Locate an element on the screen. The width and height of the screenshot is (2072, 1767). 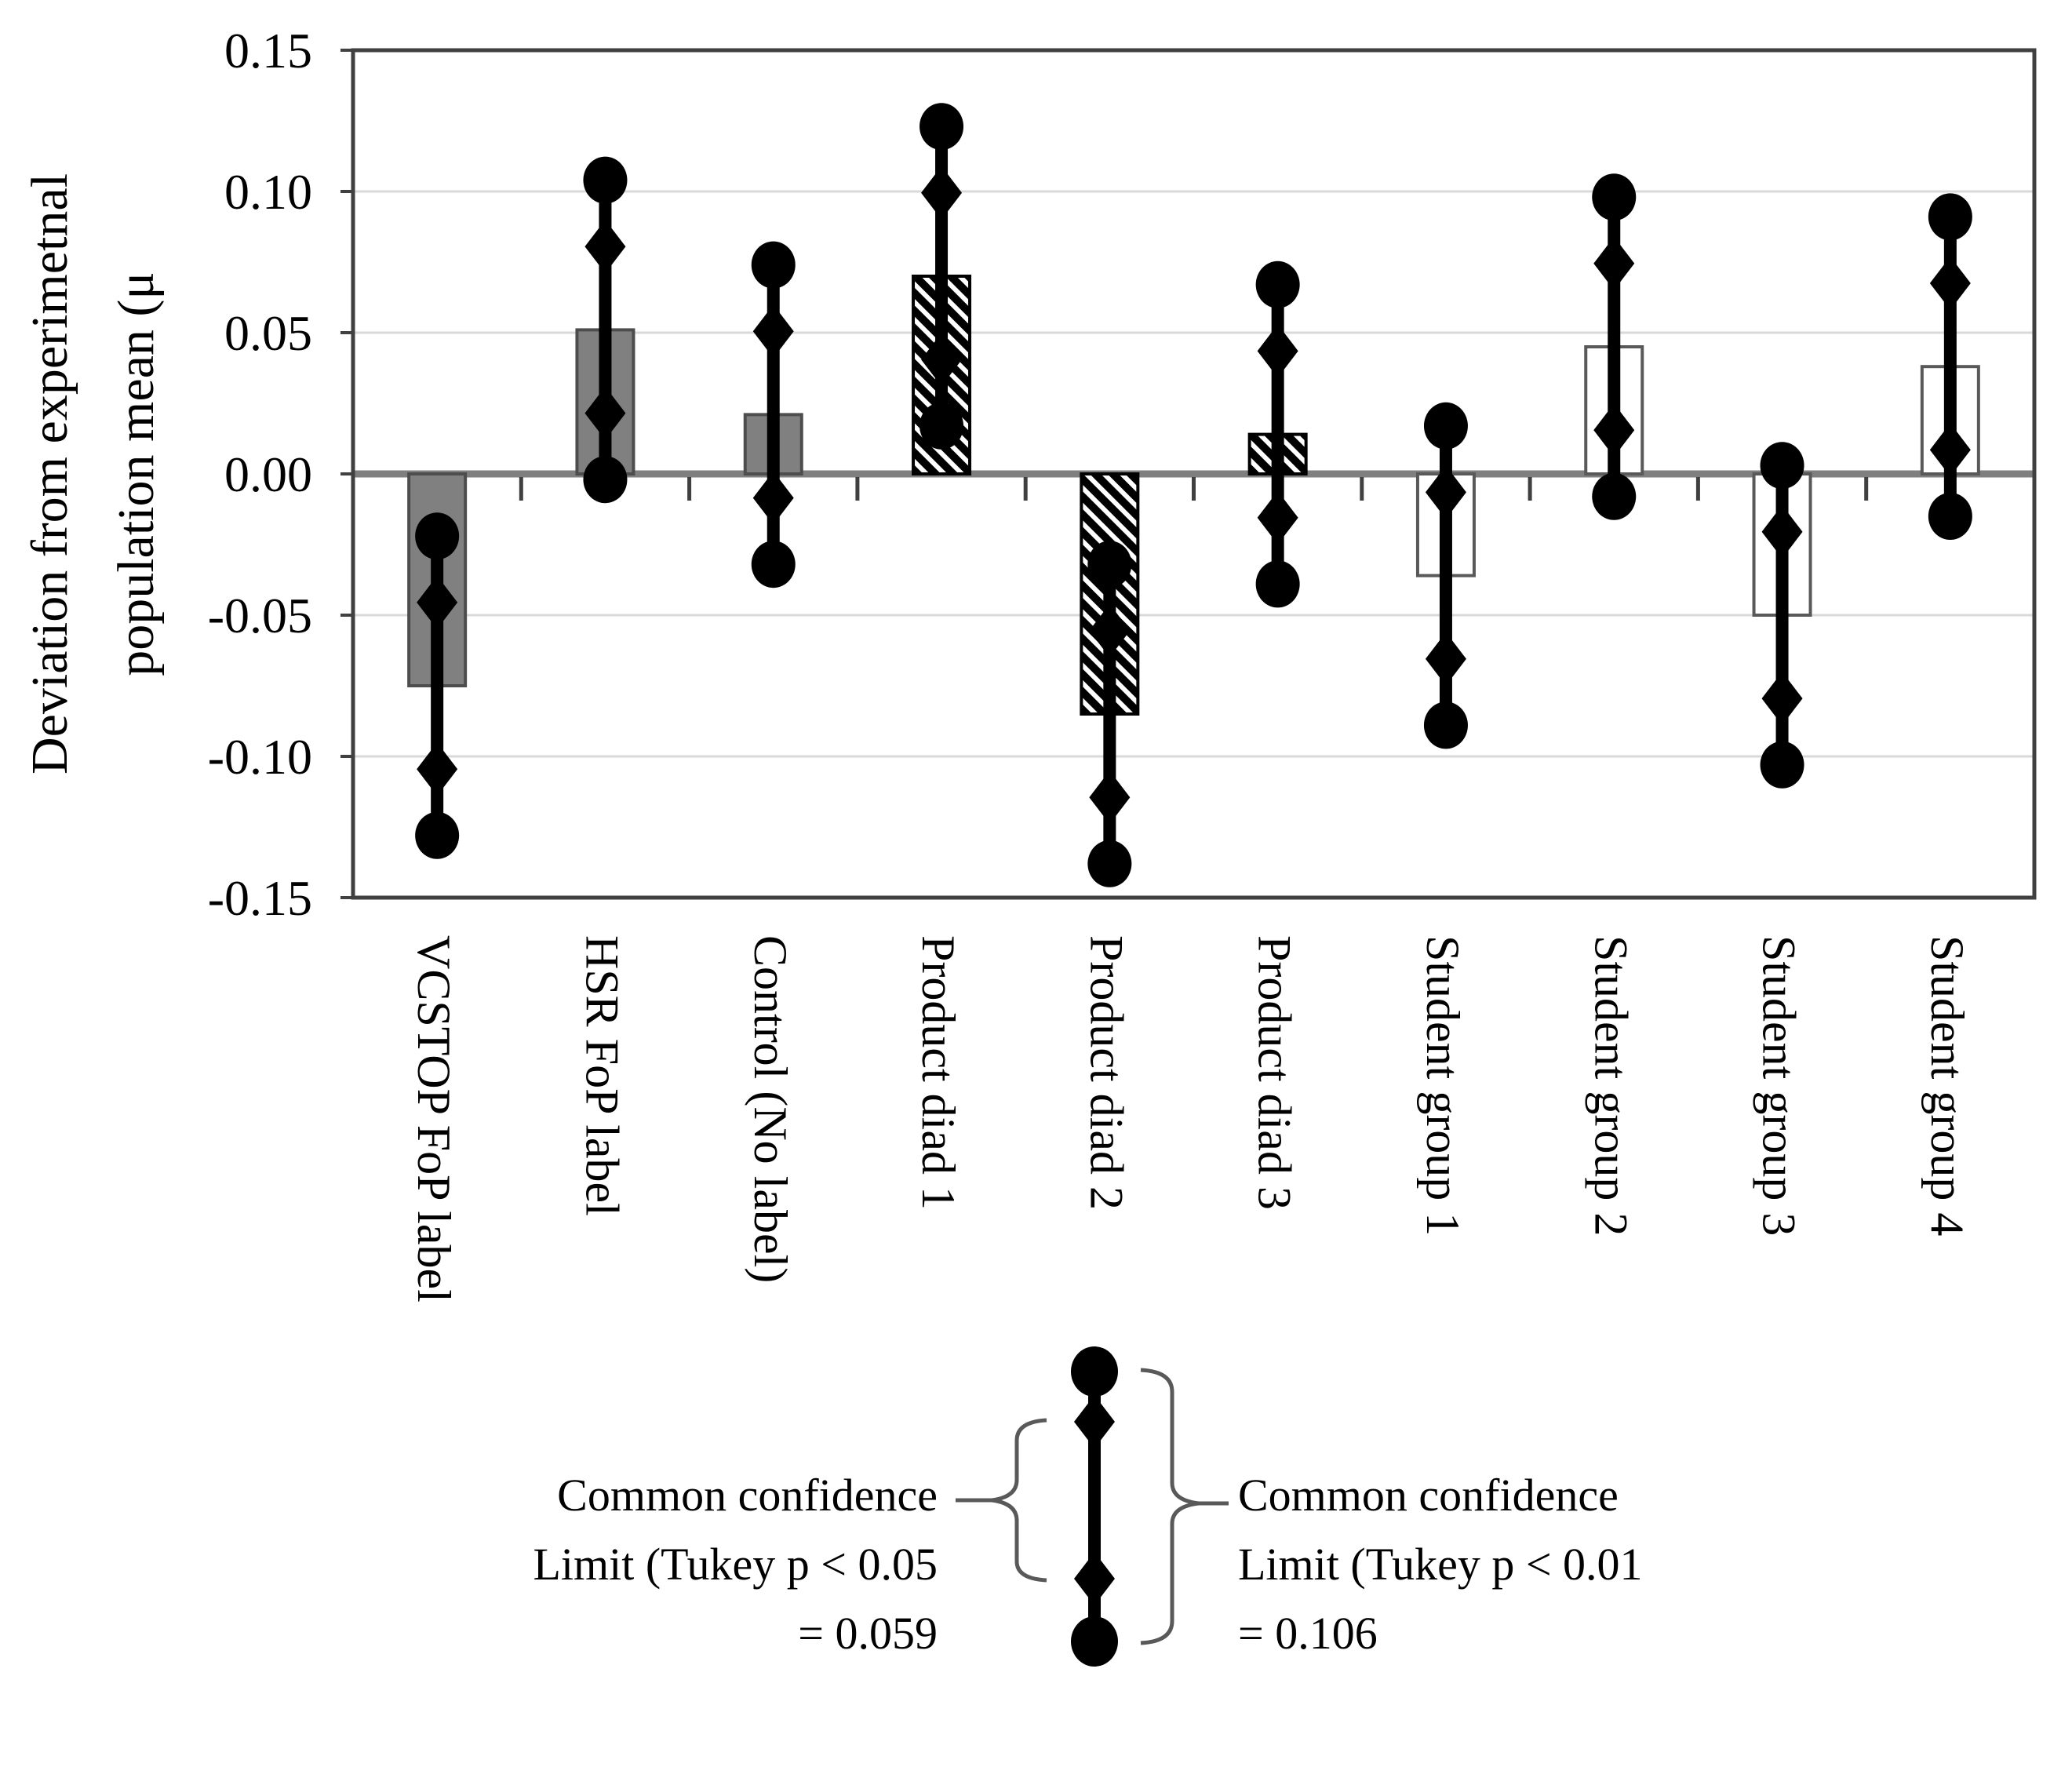
y-axis-title-line-1: Deviation from experimetnal is located at coordinates (49, 473).